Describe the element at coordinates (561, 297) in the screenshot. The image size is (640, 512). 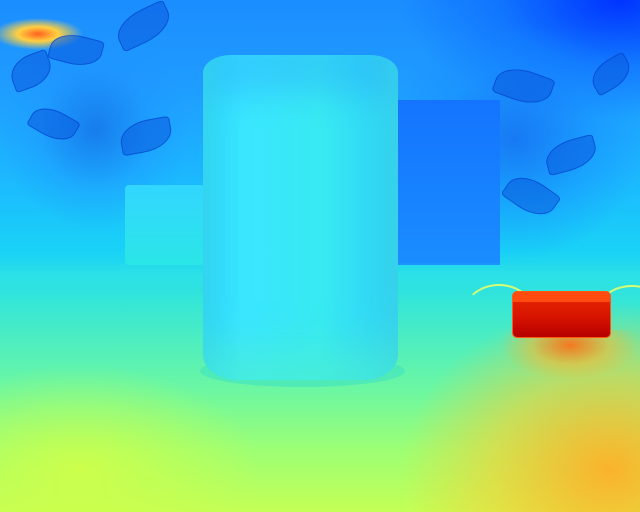
I see `red-device-top` at that location.